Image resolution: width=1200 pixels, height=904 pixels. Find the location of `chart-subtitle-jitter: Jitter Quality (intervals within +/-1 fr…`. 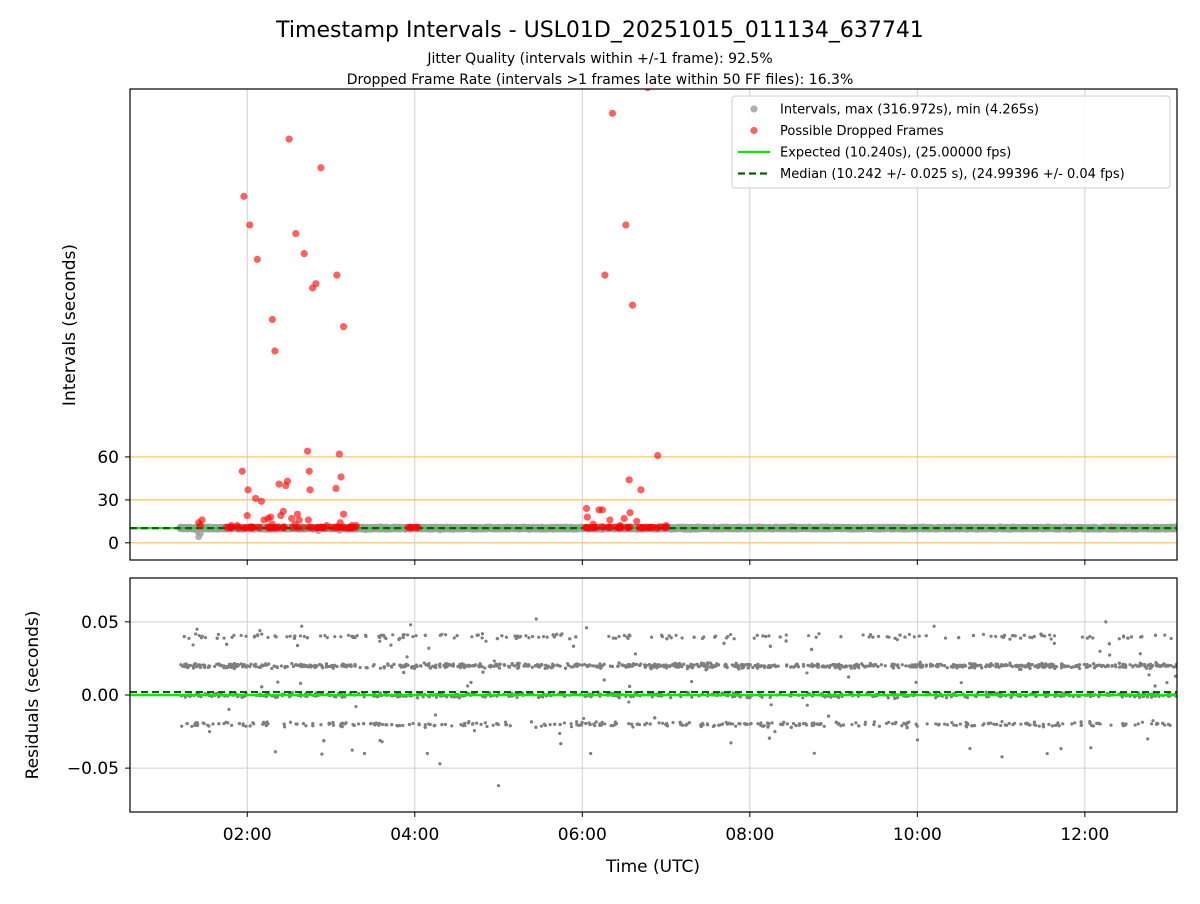

chart-subtitle-jitter: Jitter Quality (intervals within +/-1 fr… is located at coordinates (599, 59).